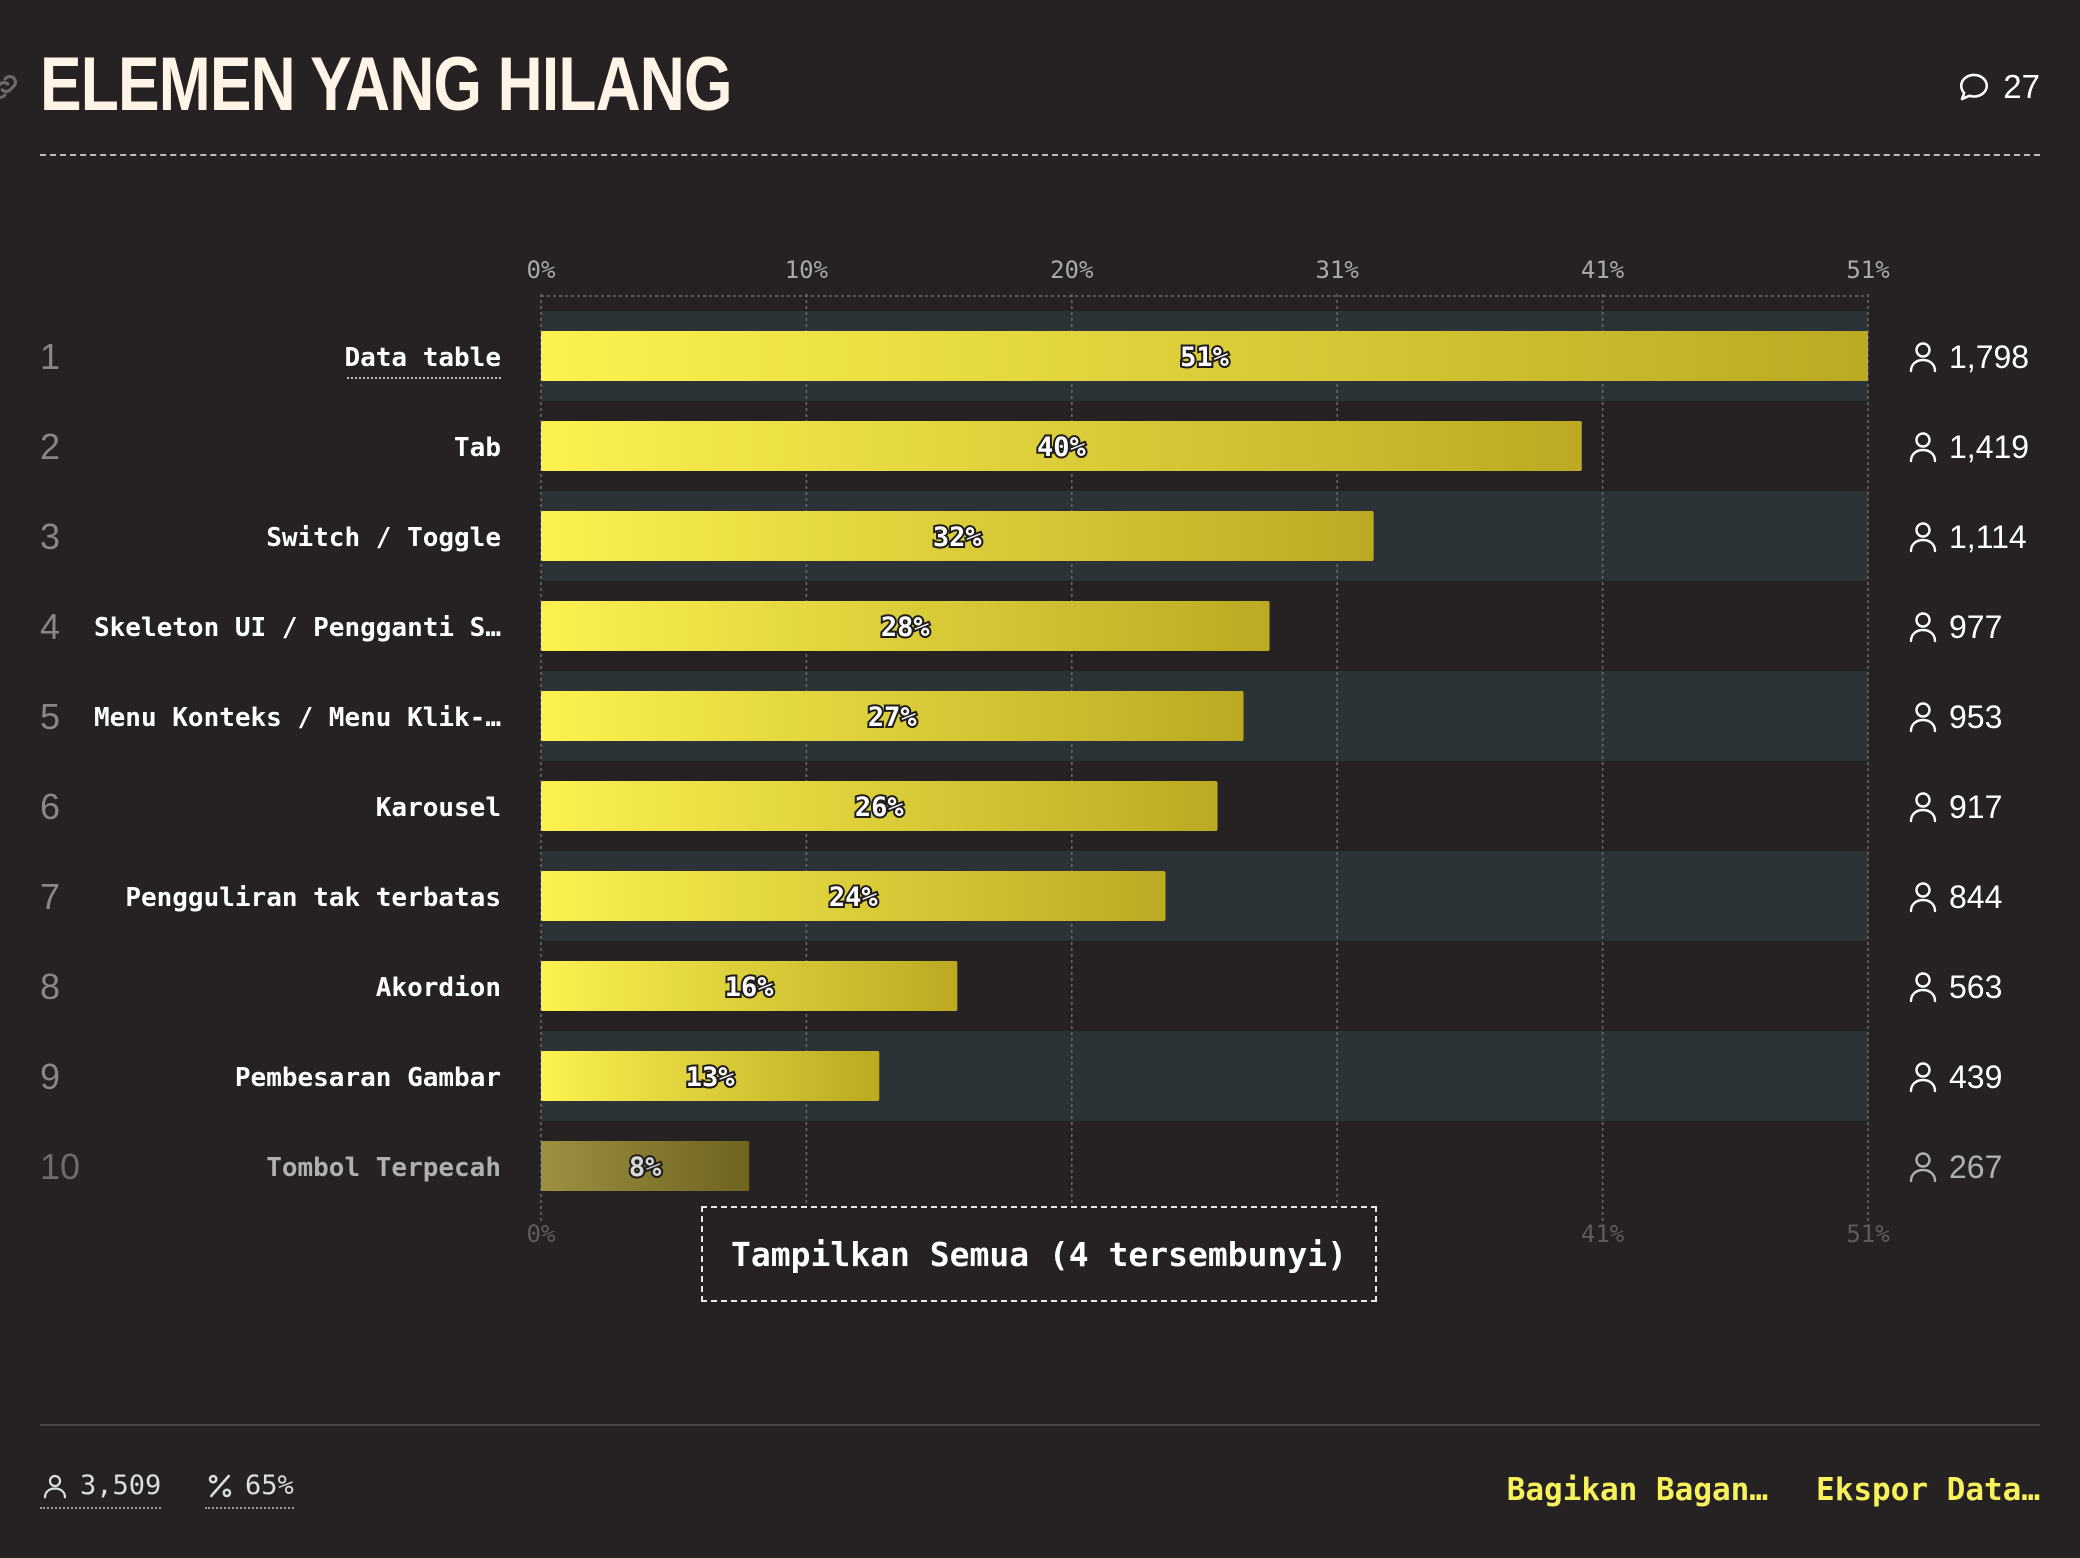  I want to click on bar-value-label: 26%, so click(880, 807).